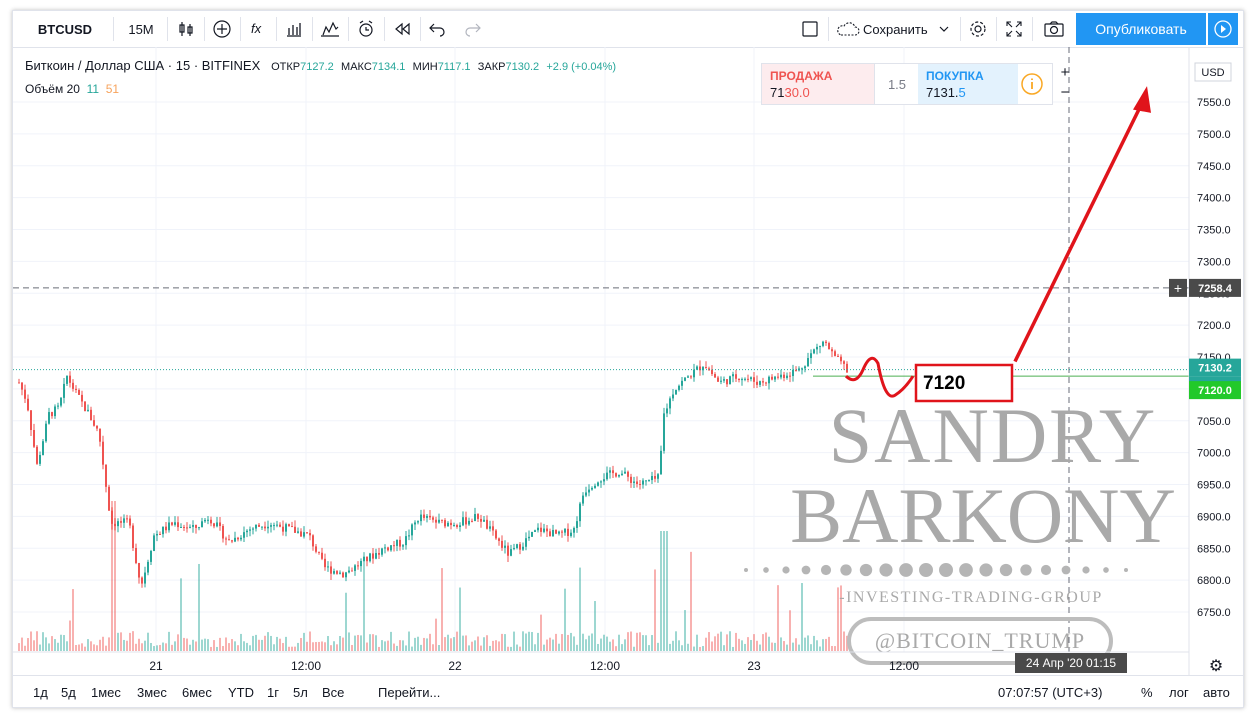 The image size is (1255, 718). I want to click on range-button: 3мес, so click(152, 692).